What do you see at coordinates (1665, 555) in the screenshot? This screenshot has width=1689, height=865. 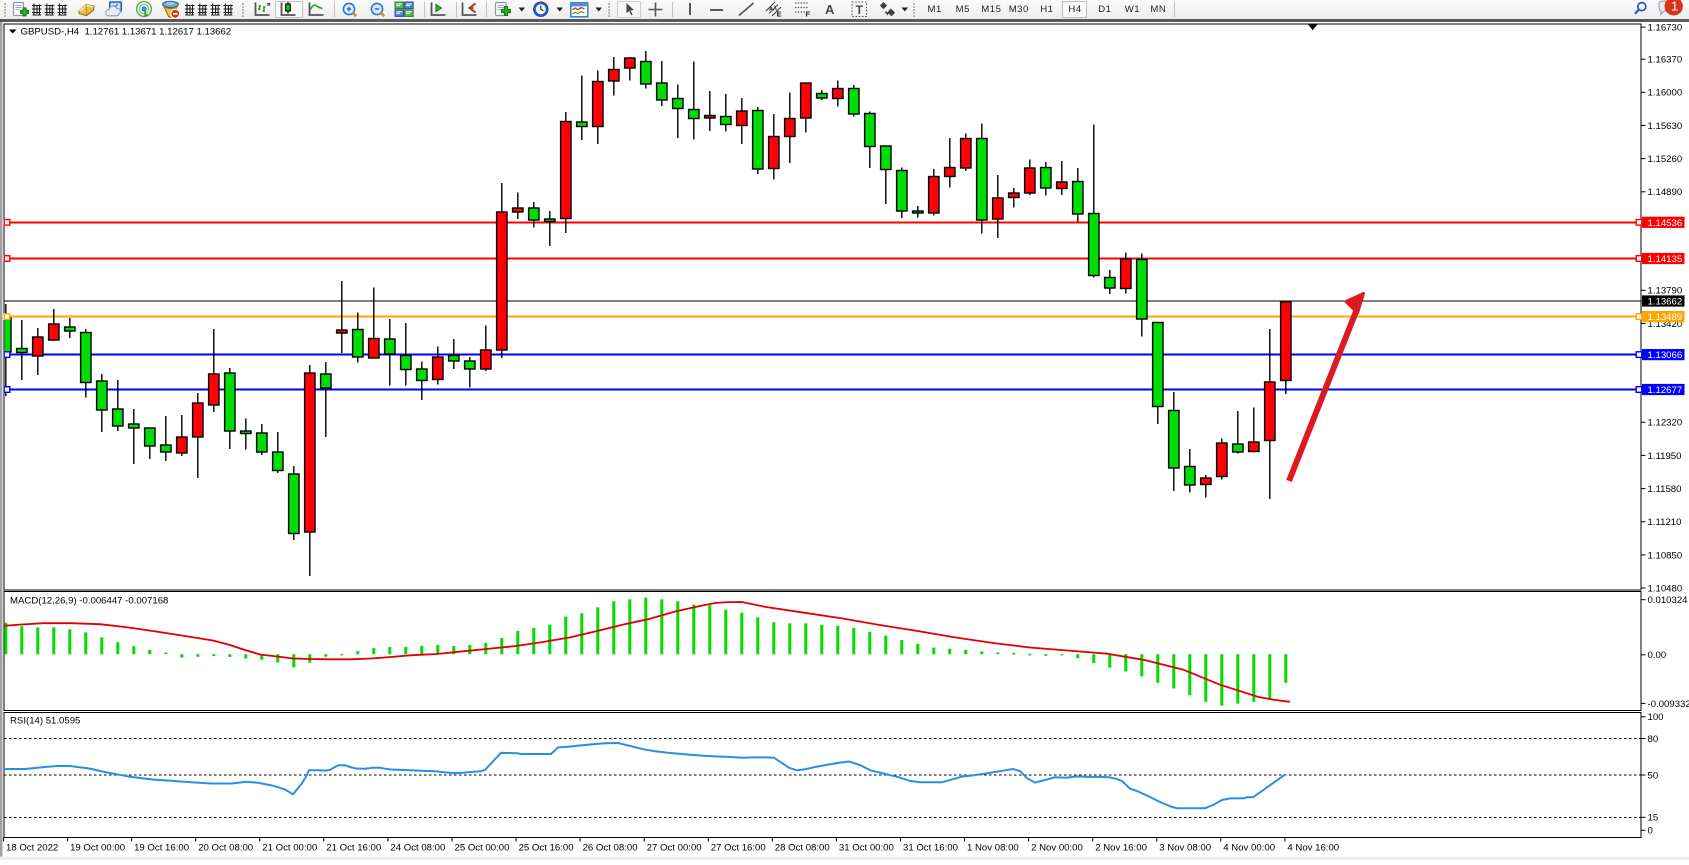 I see `svg-text: 1.10850` at bounding box center [1665, 555].